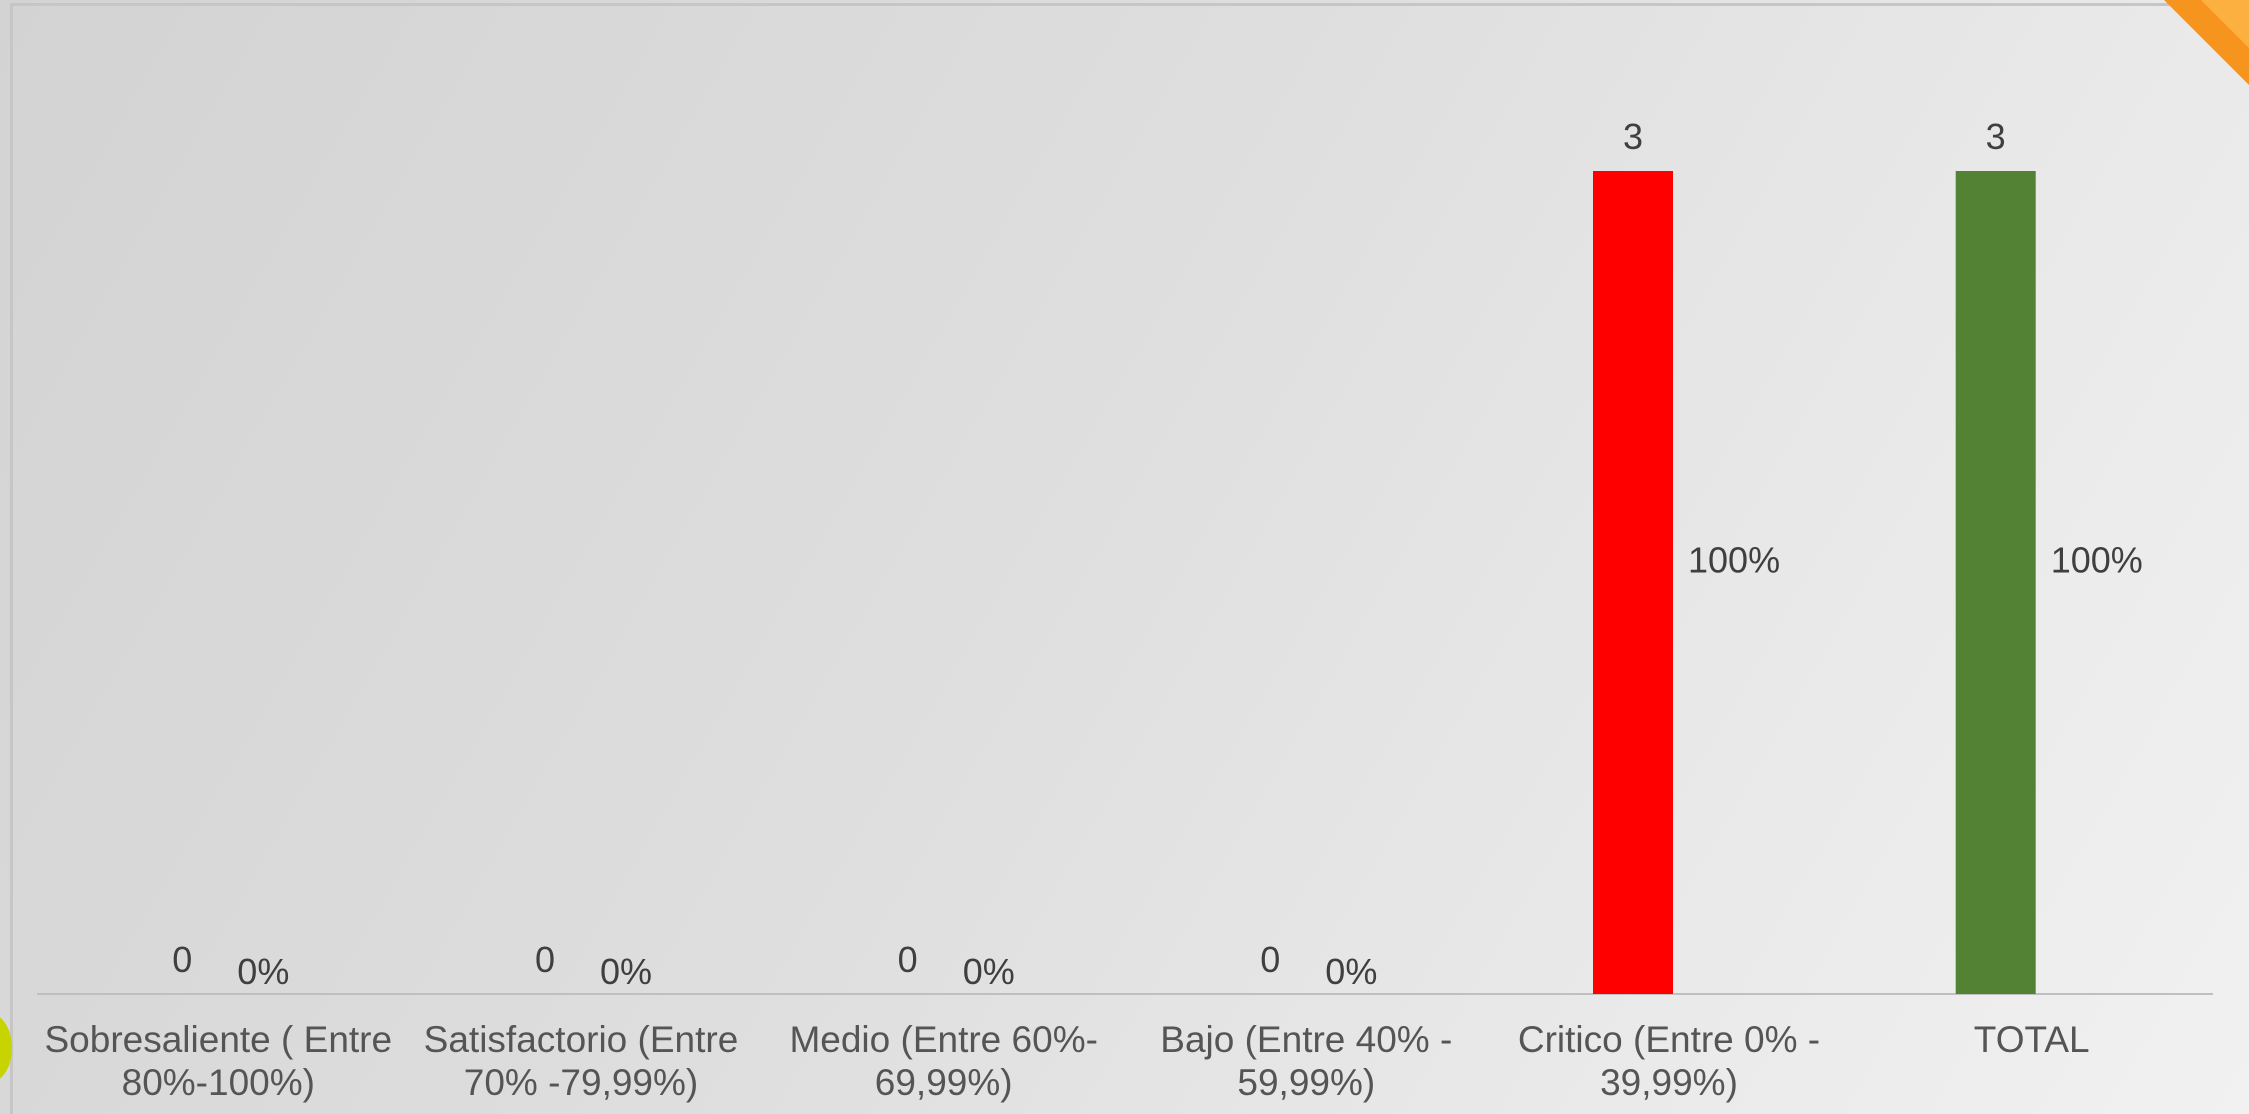 This screenshot has width=2249, height=1114. What do you see at coordinates (1669, 1061) in the screenshot?
I see `category-label-4: Critico (Entre 0% -39,99%)` at bounding box center [1669, 1061].